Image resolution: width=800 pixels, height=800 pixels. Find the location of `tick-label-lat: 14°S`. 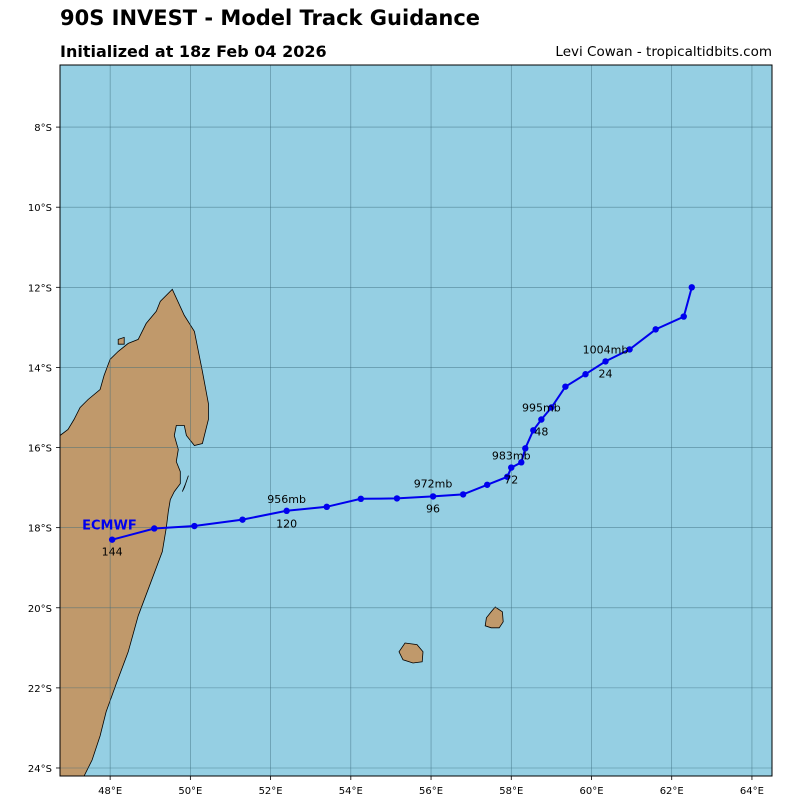

tick-label-lat: 14°S is located at coordinates (40, 368).